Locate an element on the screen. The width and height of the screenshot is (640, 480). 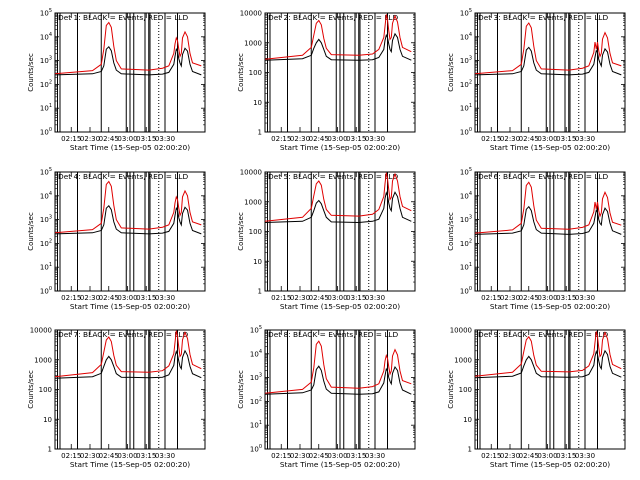
panel-title: Det 5: BLACK = Events, RED = LLD is located at coordinates (333, 176).